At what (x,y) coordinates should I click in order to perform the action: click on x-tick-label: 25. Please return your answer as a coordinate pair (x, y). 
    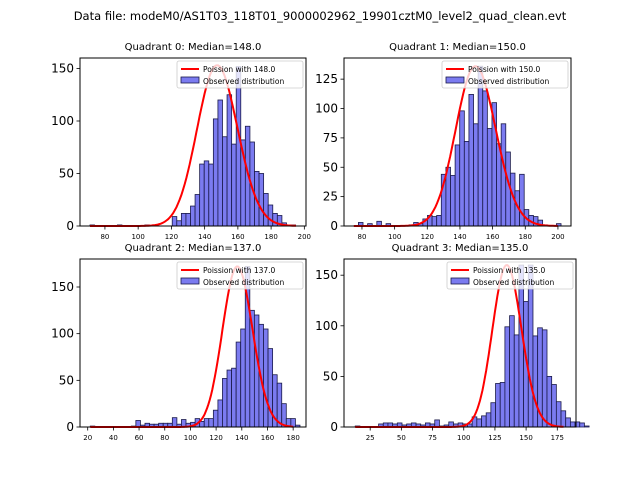
    Looking at the image, I should click on (370, 438).